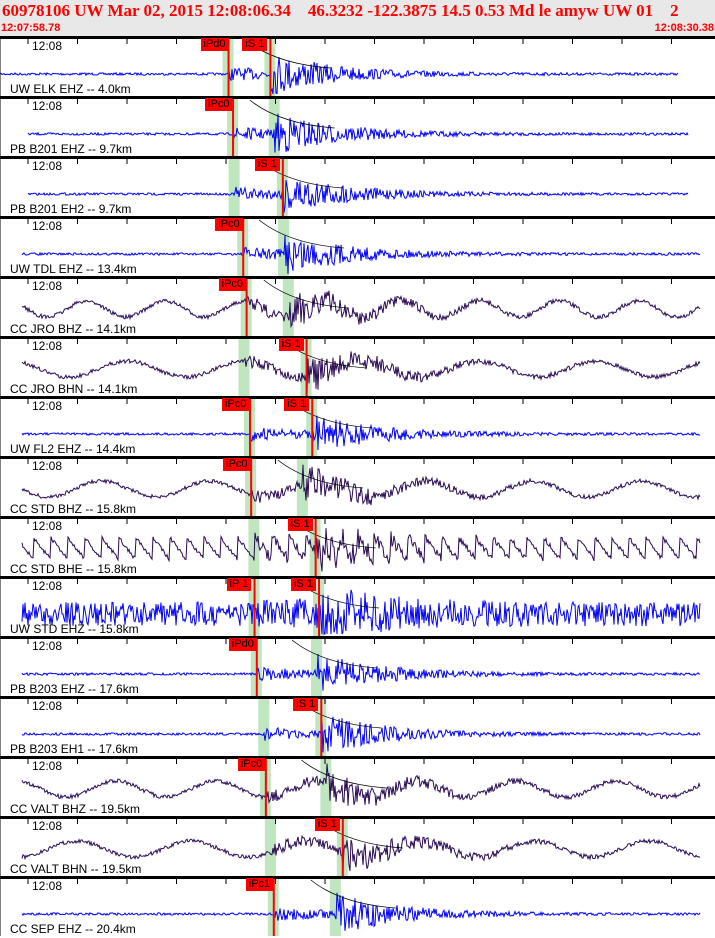 The image size is (715, 938). I want to click on trace-row: 12:08 CC STD BHE -- 15.8km iS 1, so click(357, 546).